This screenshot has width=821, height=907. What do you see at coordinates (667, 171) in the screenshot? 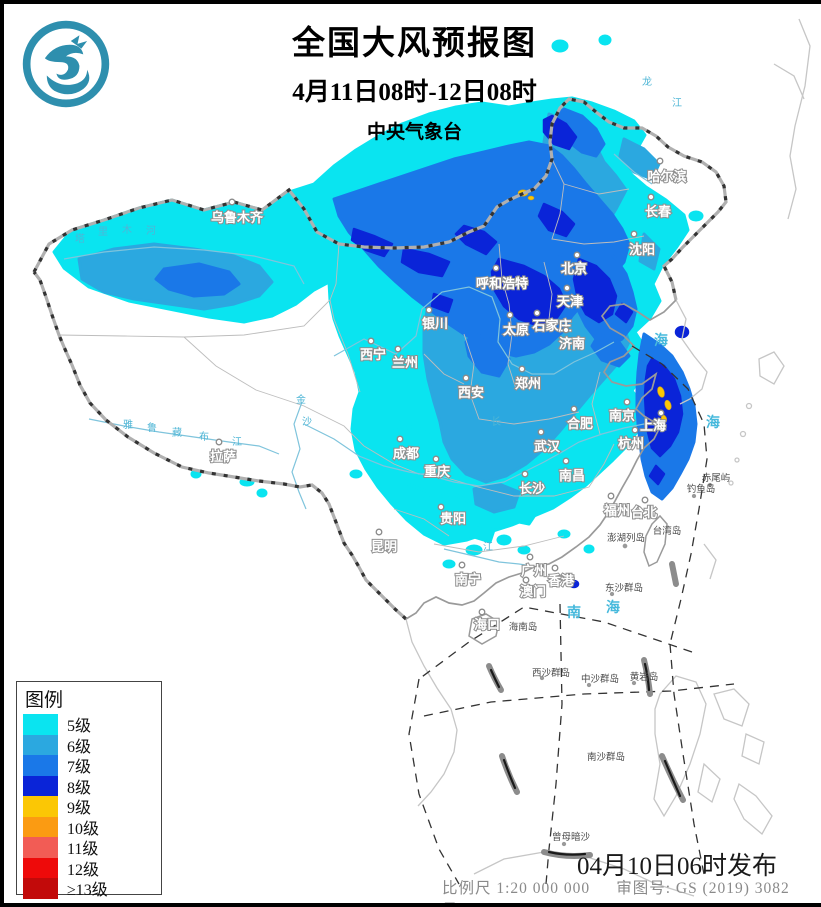
I see `city-marker: 哈尔滨` at bounding box center [667, 171].